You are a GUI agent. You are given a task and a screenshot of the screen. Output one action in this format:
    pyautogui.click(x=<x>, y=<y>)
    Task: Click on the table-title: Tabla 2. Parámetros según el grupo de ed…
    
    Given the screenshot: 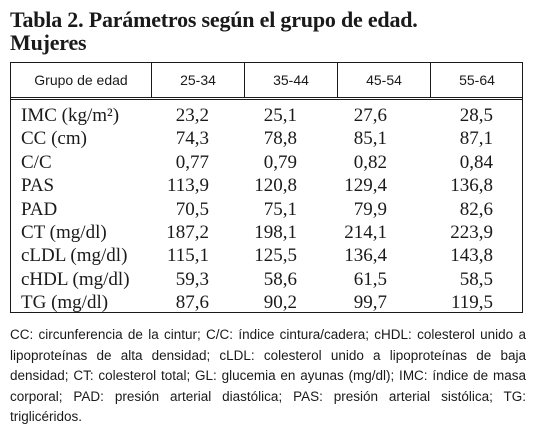 What is the action you would take?
    pyautogui.click(x=270, y=31)
    